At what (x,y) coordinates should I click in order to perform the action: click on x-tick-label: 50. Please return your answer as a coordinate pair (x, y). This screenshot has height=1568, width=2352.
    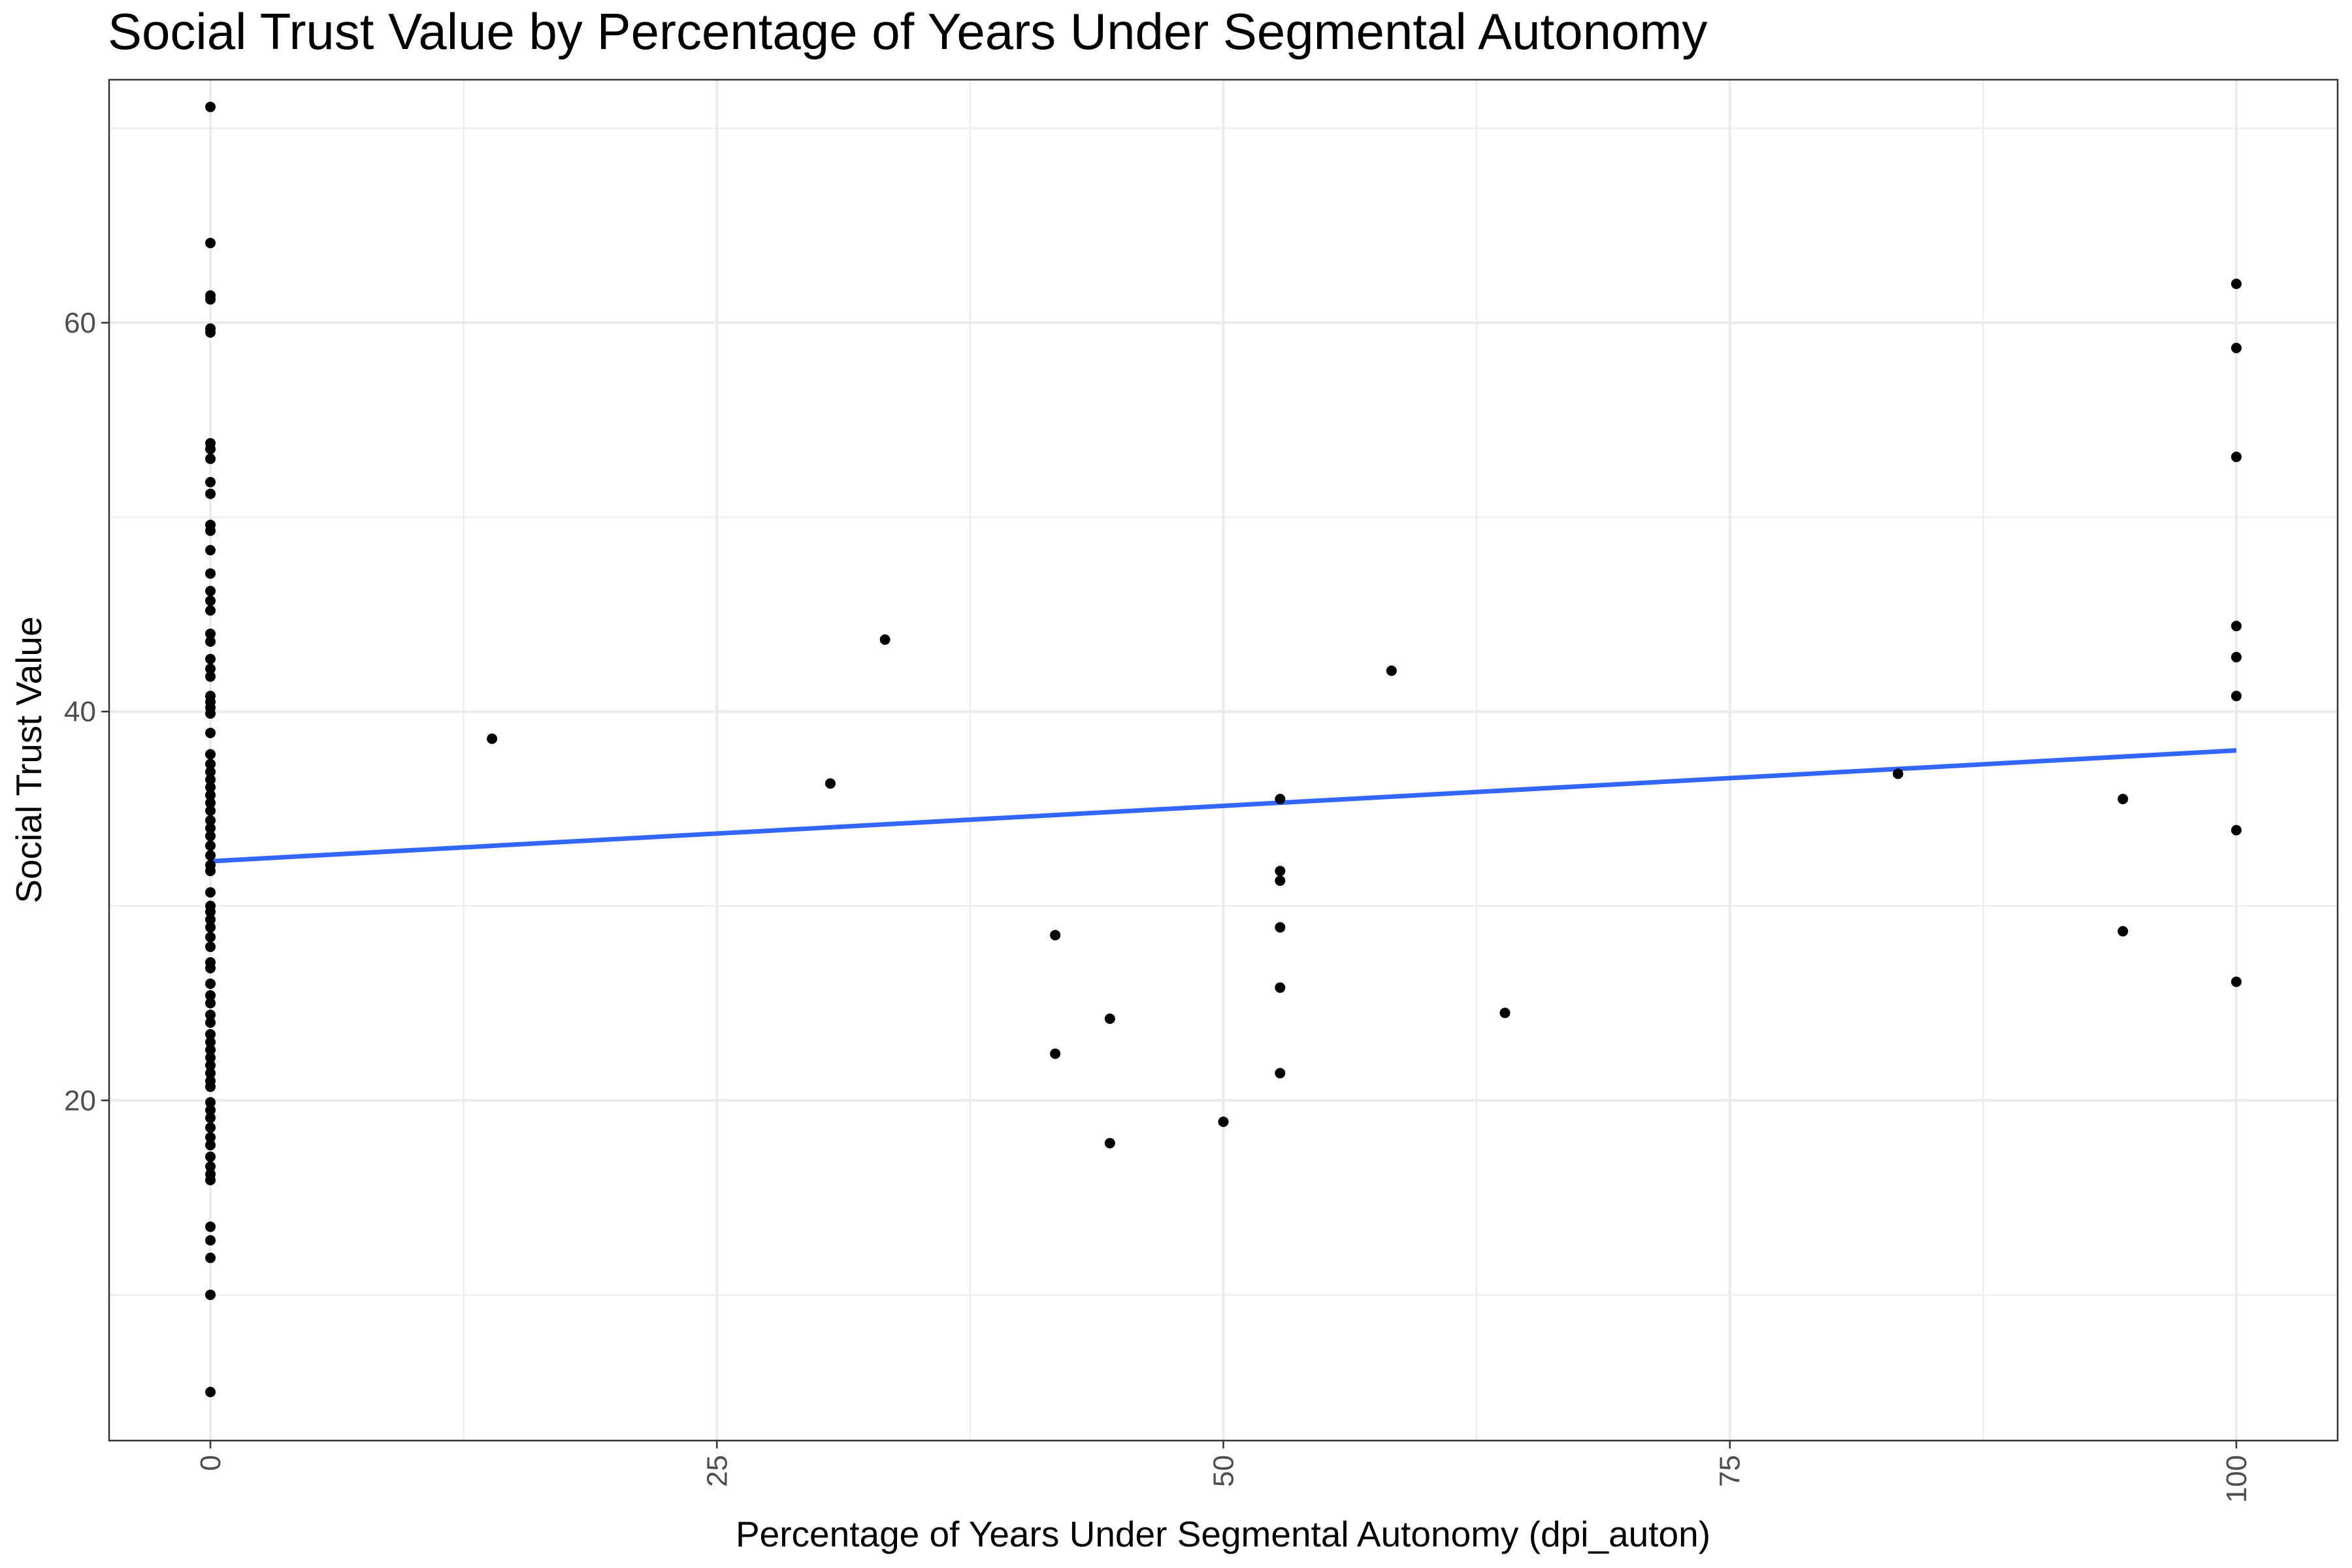
    Looking at the image, I should click on (1224, 1471).